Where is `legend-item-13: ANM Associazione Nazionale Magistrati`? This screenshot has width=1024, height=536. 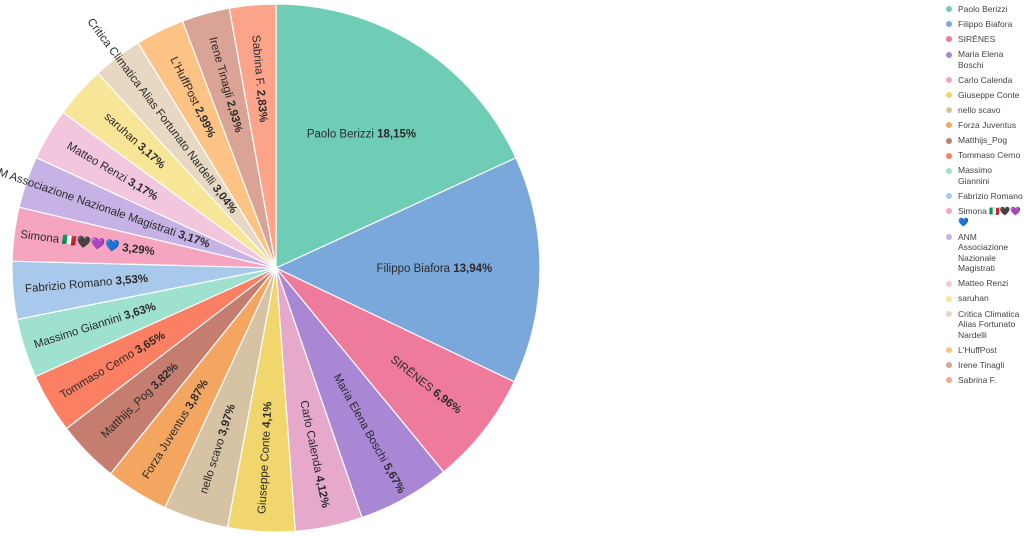
legend-item-13: ANM Associazione Nazionale Magistrati is located at coordinates (985, 253).